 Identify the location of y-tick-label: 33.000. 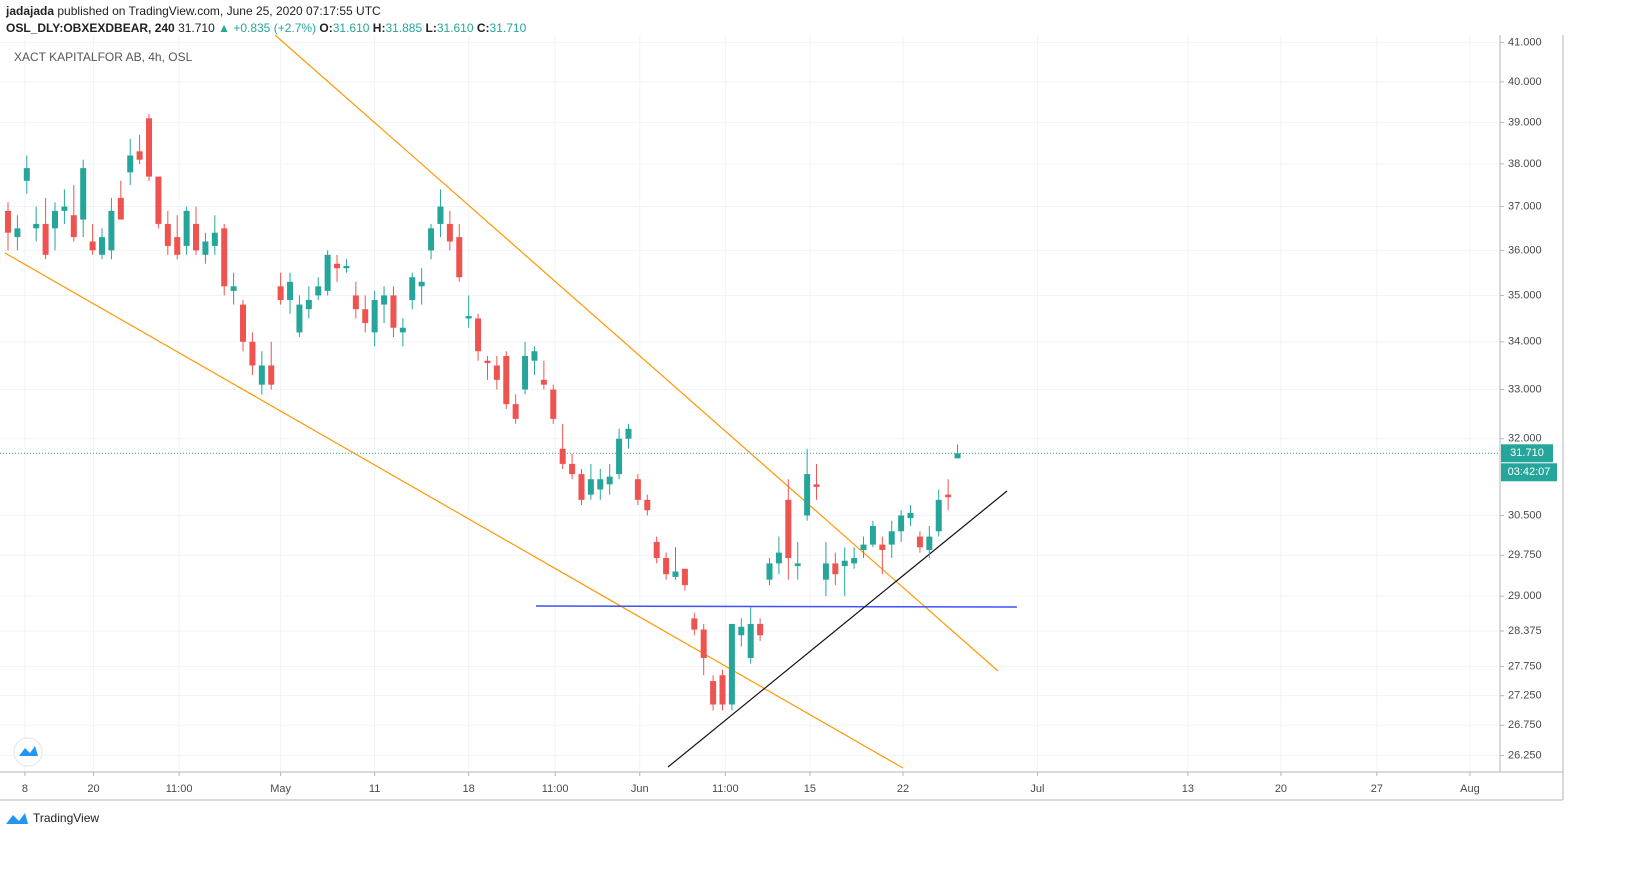
(1525, 389).